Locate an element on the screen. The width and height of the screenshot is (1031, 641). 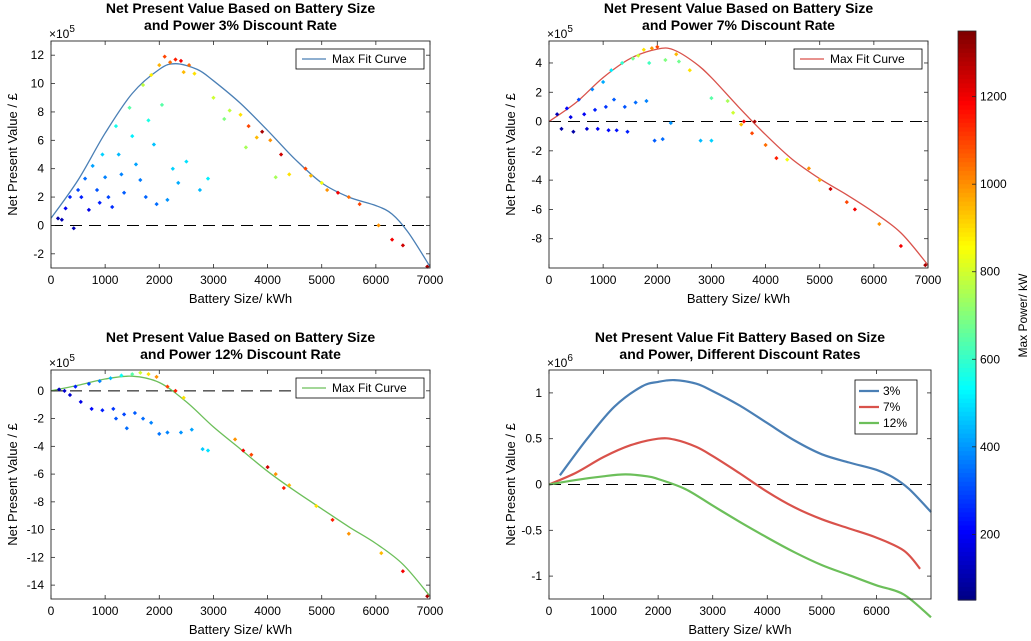
colorbar-tick-label: 400 is located at coordinates (990, 447).